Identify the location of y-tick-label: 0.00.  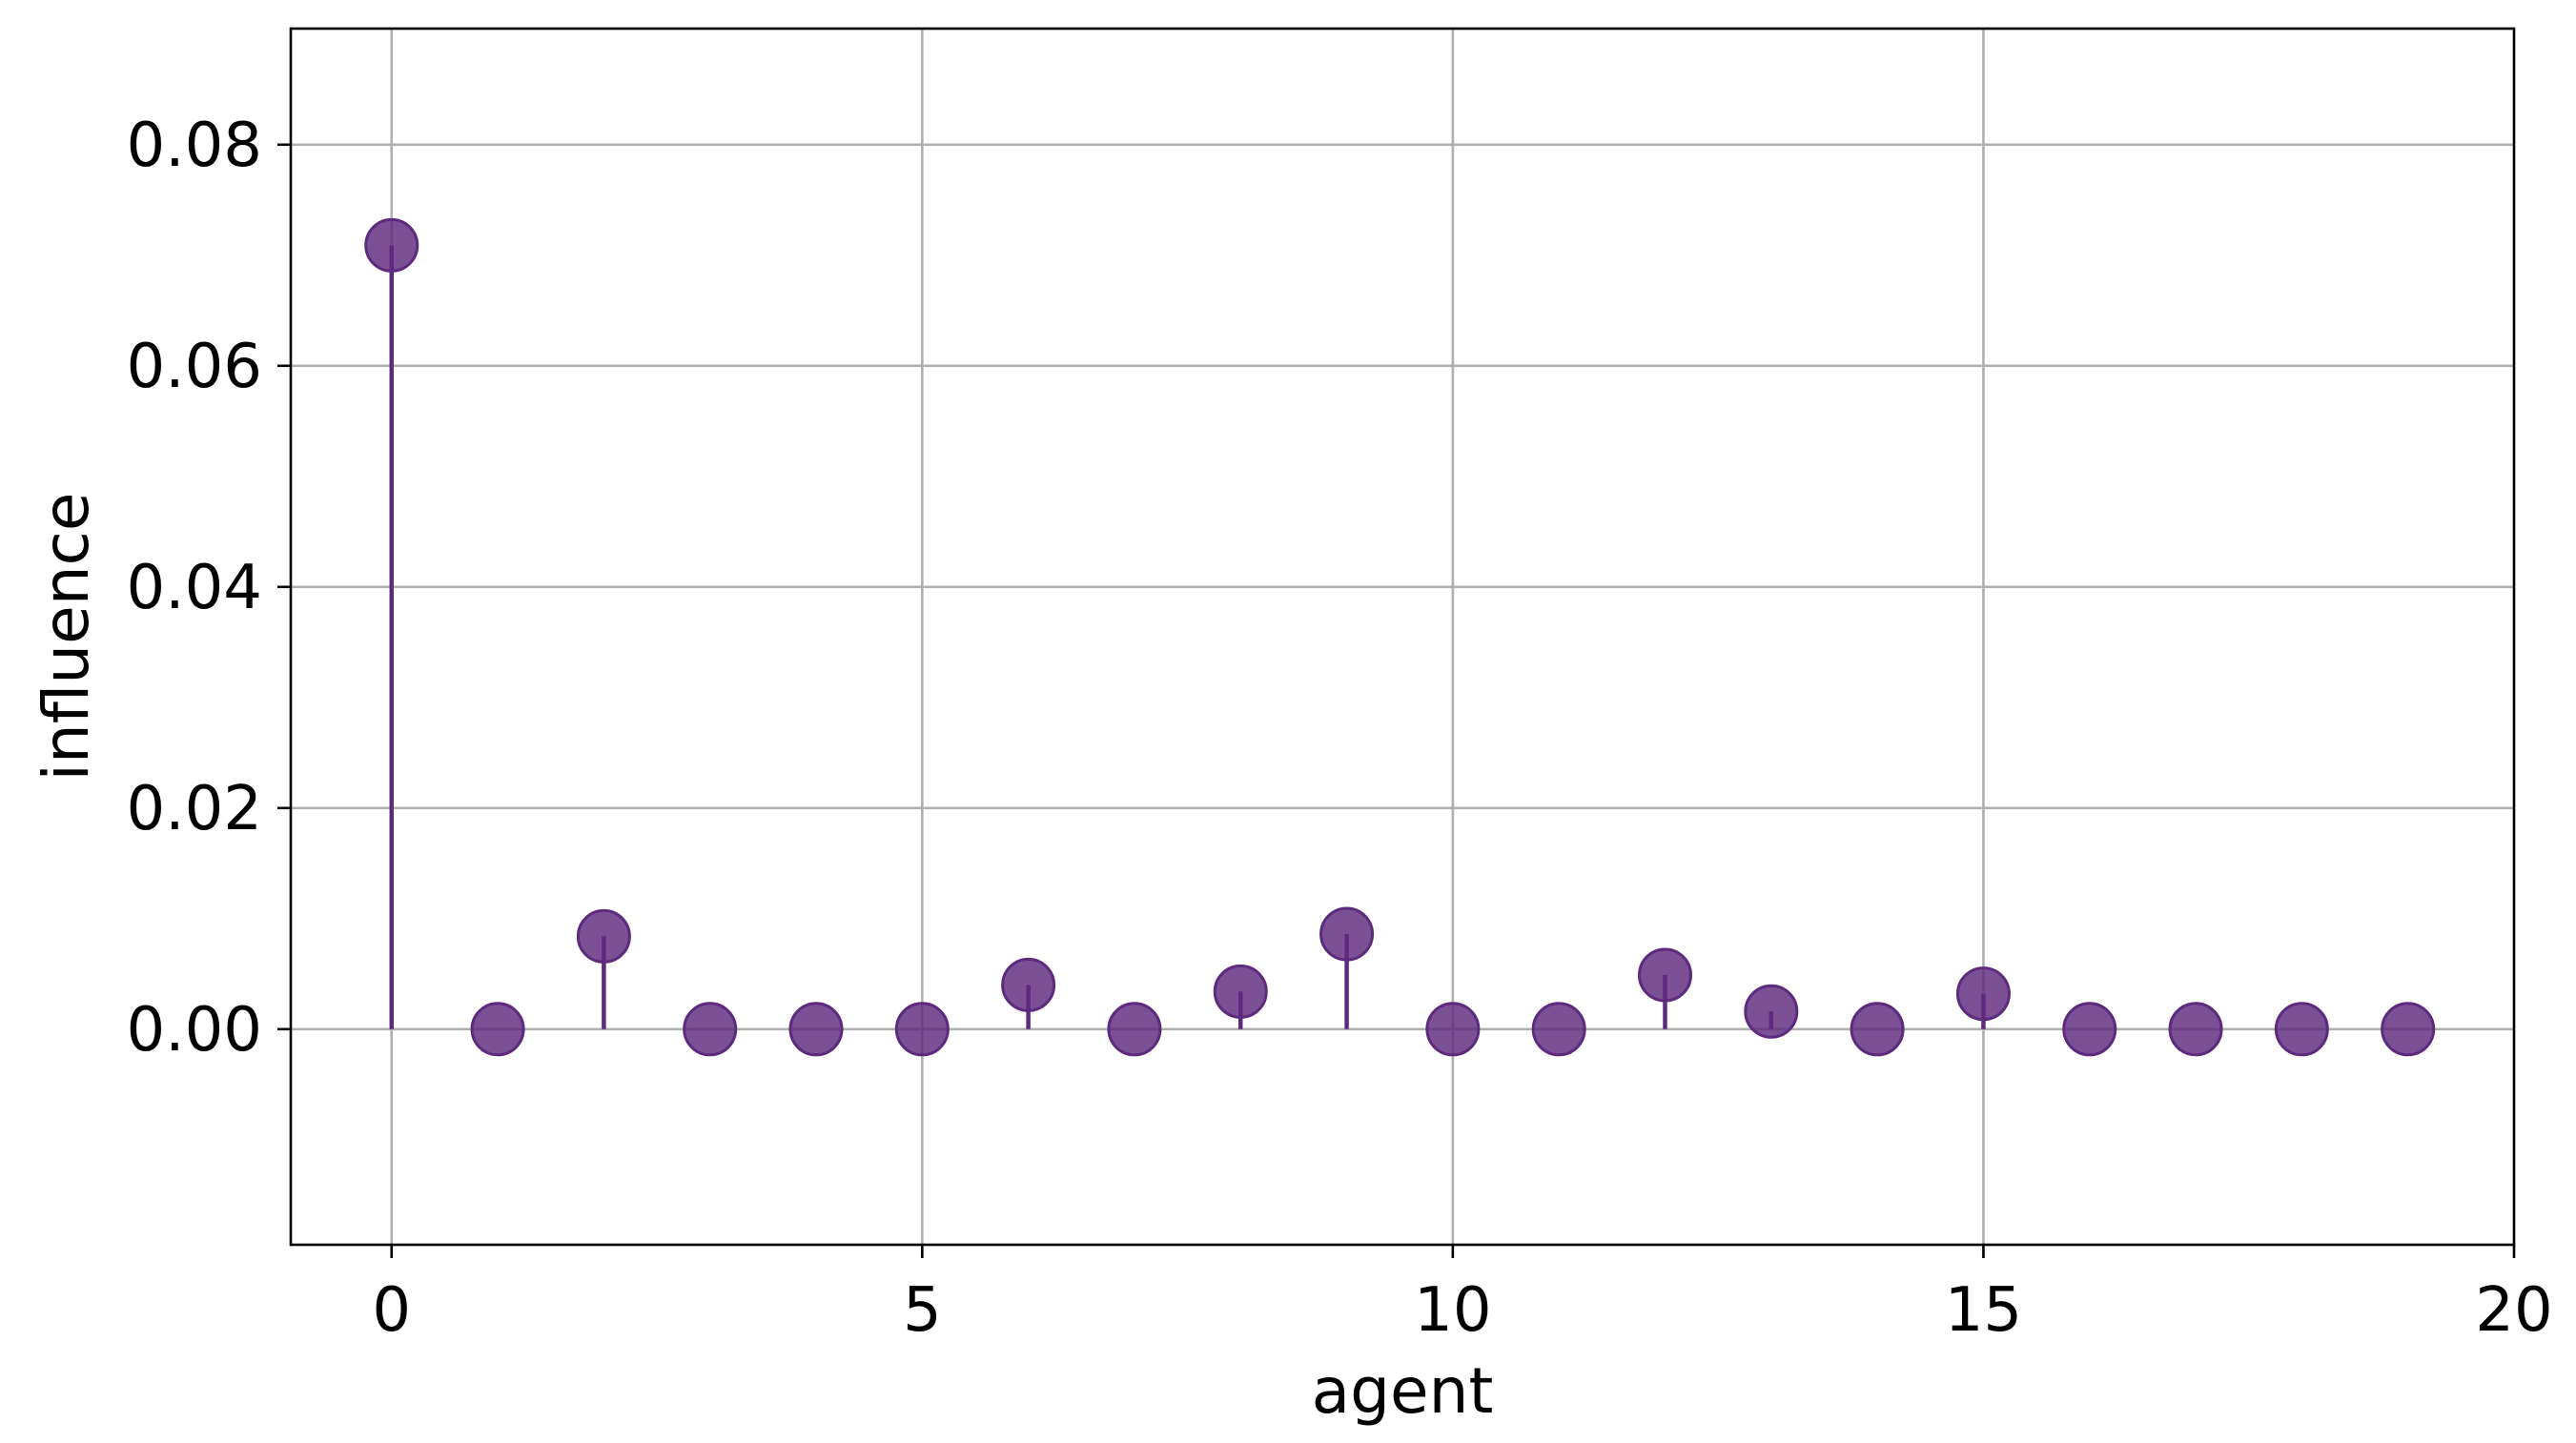
(195, 1030).